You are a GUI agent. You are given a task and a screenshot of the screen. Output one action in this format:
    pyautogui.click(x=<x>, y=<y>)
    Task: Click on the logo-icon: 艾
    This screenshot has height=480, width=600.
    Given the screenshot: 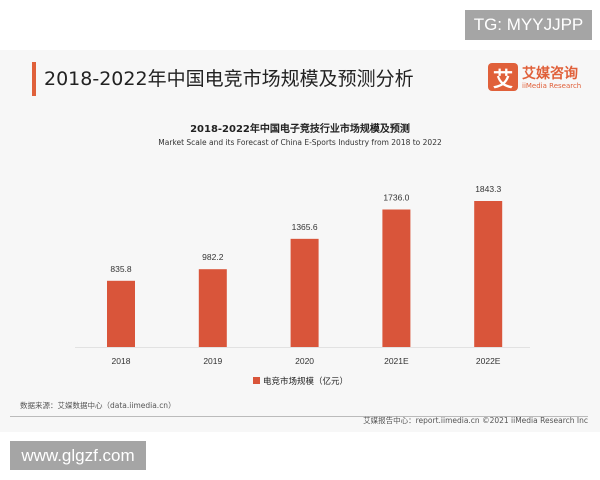 What is the action you would take?
    pyautogui.click(x=503, y=77)
    